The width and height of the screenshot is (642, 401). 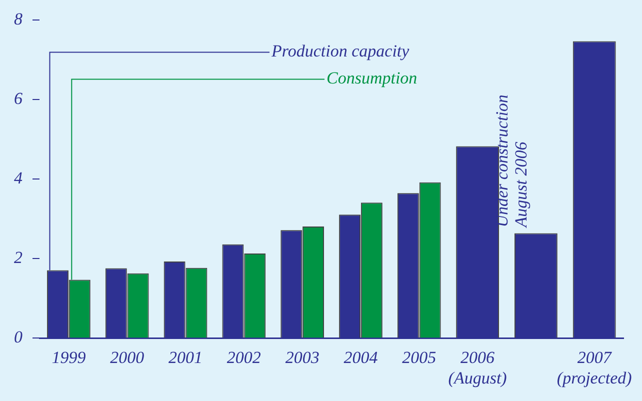 I want to click on text: Consumption, so click(x=372, y=78).